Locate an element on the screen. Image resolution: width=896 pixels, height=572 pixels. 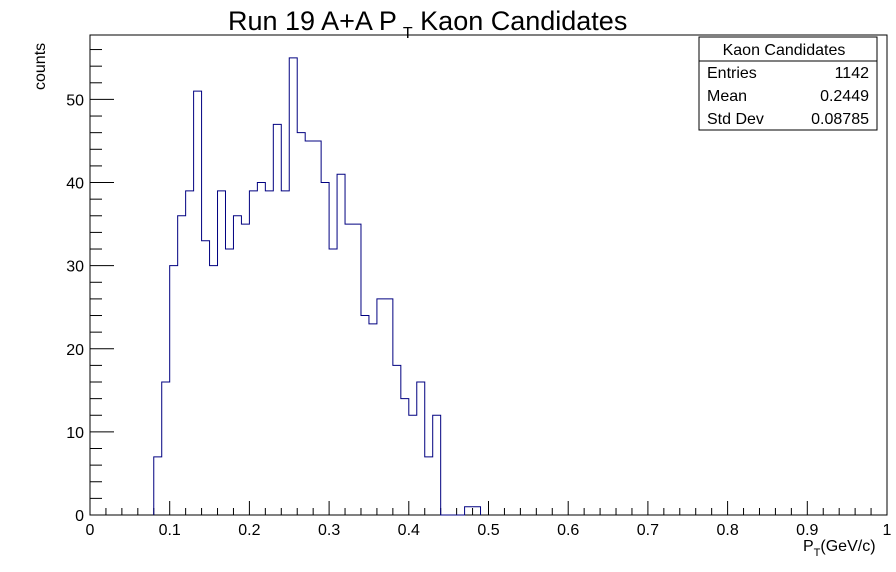
y-tick-label: 30 is located at coordinates (75, 267).